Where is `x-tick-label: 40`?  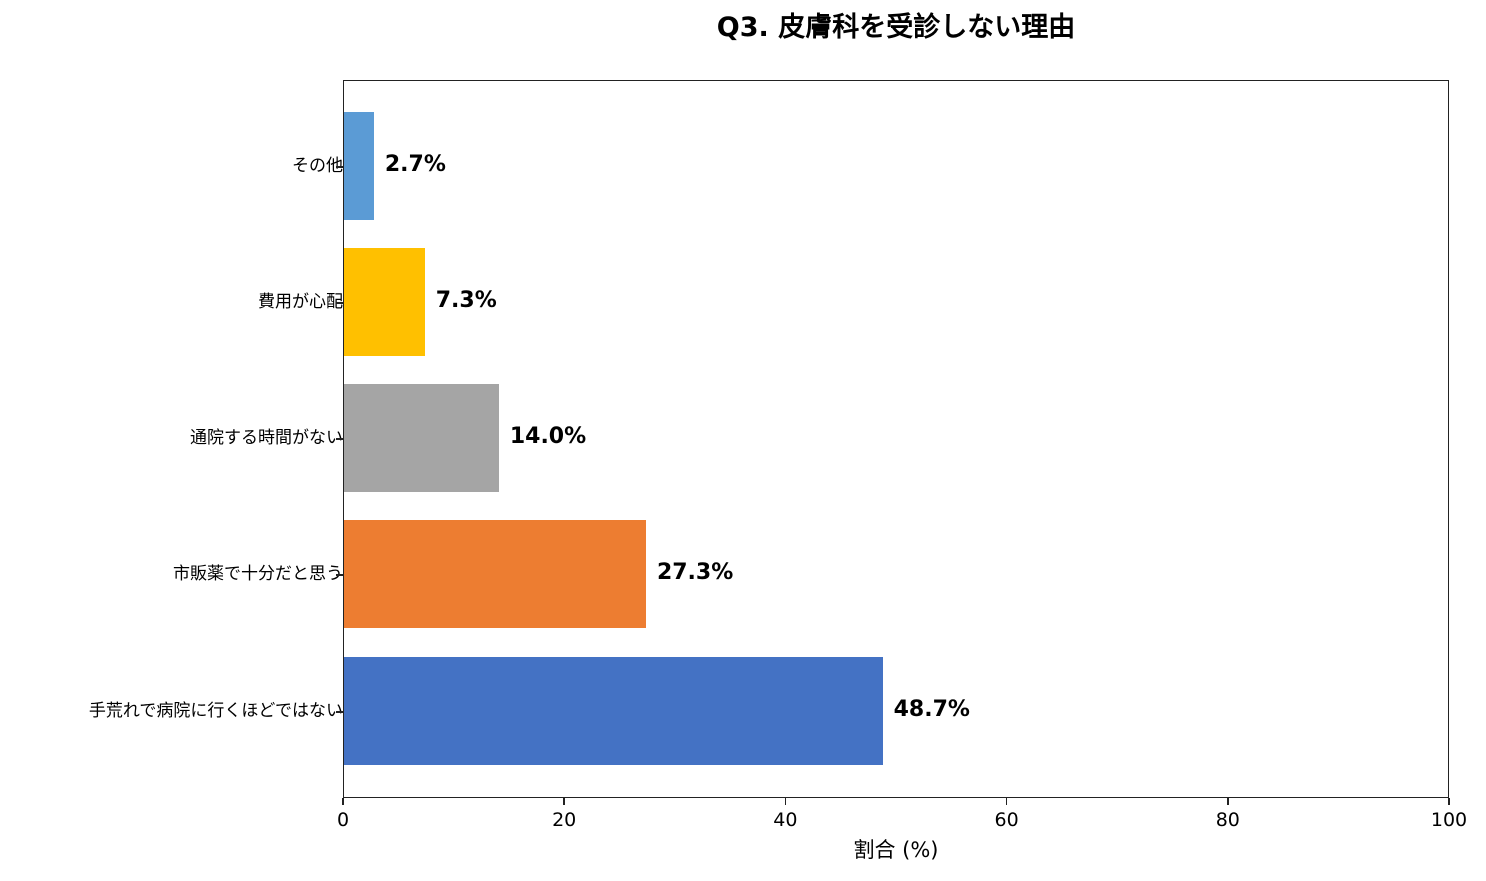 x-tick-label: 40 is located at coordinates (785, 820).